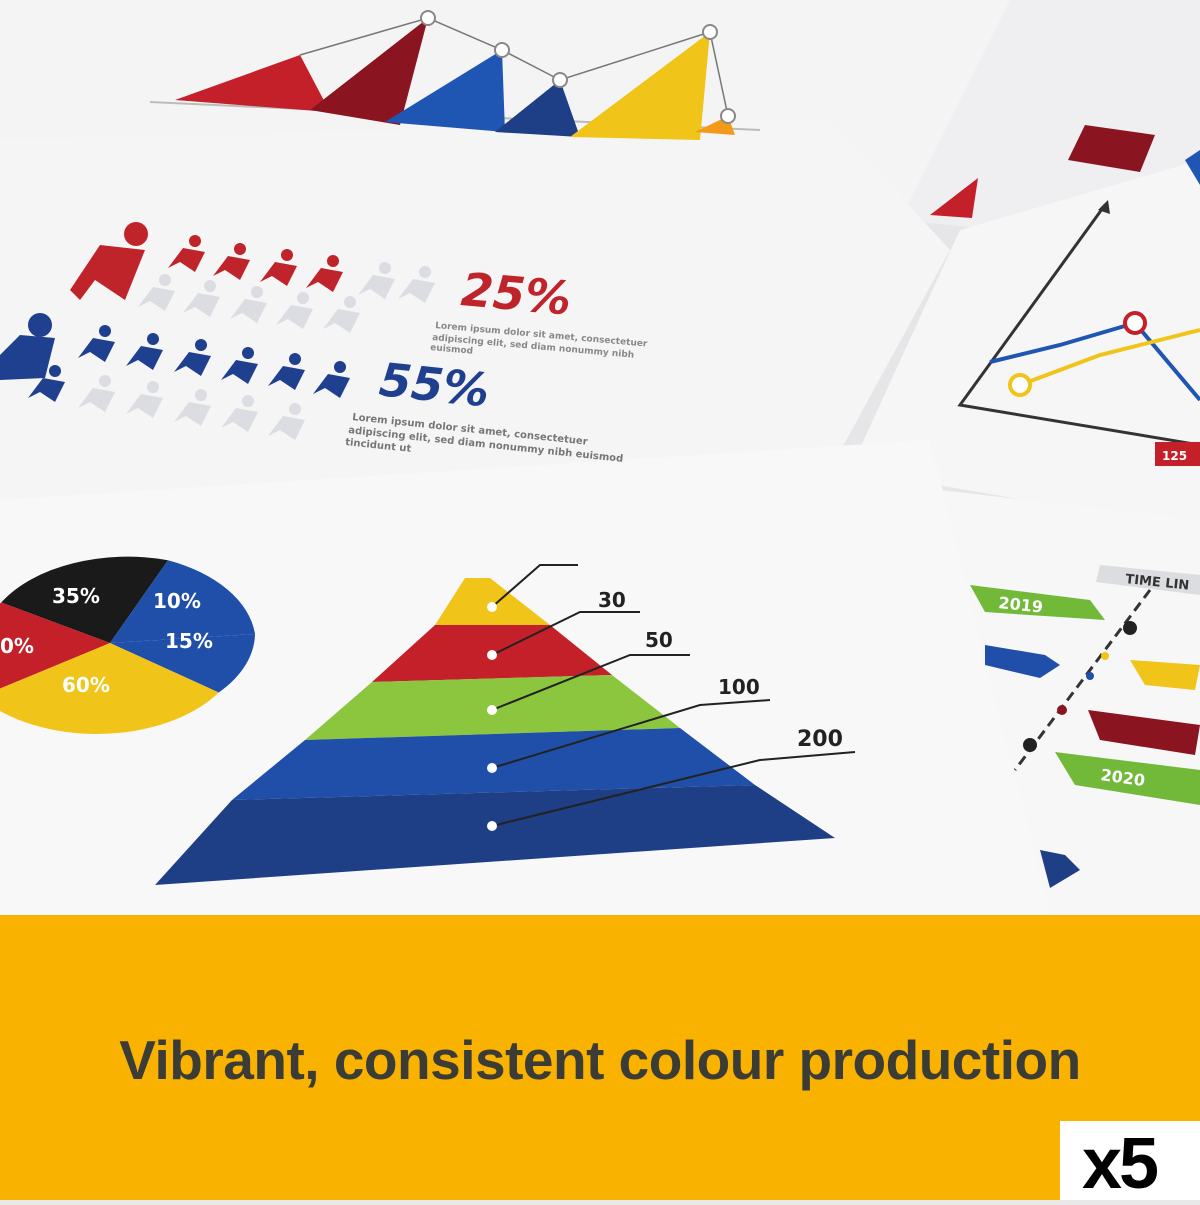 Image resolution: width=1200 pixels, height=1205 pixels. I want to click on pyramid-label-30: 30, so click(612, 600).